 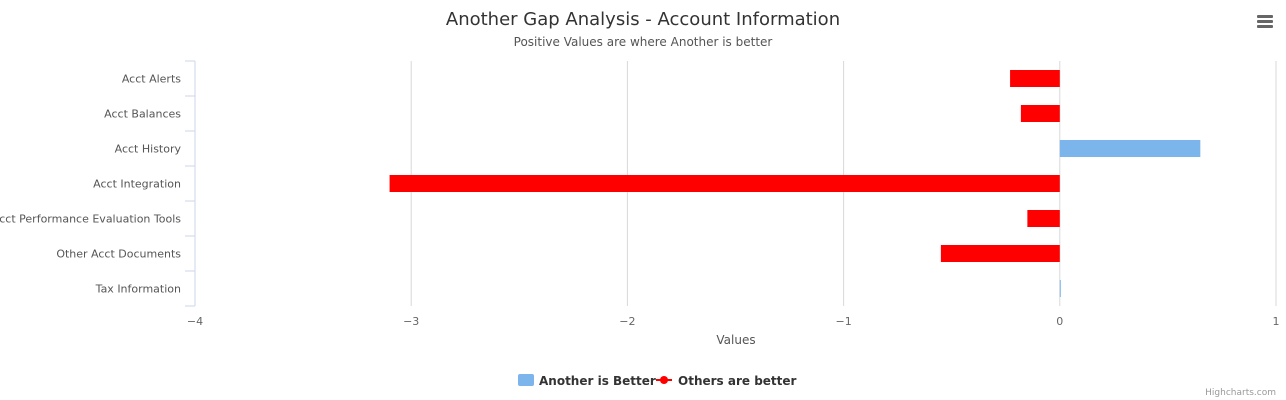 I want to click on legend-item-others: Others are better, so click(x=726, y=381).